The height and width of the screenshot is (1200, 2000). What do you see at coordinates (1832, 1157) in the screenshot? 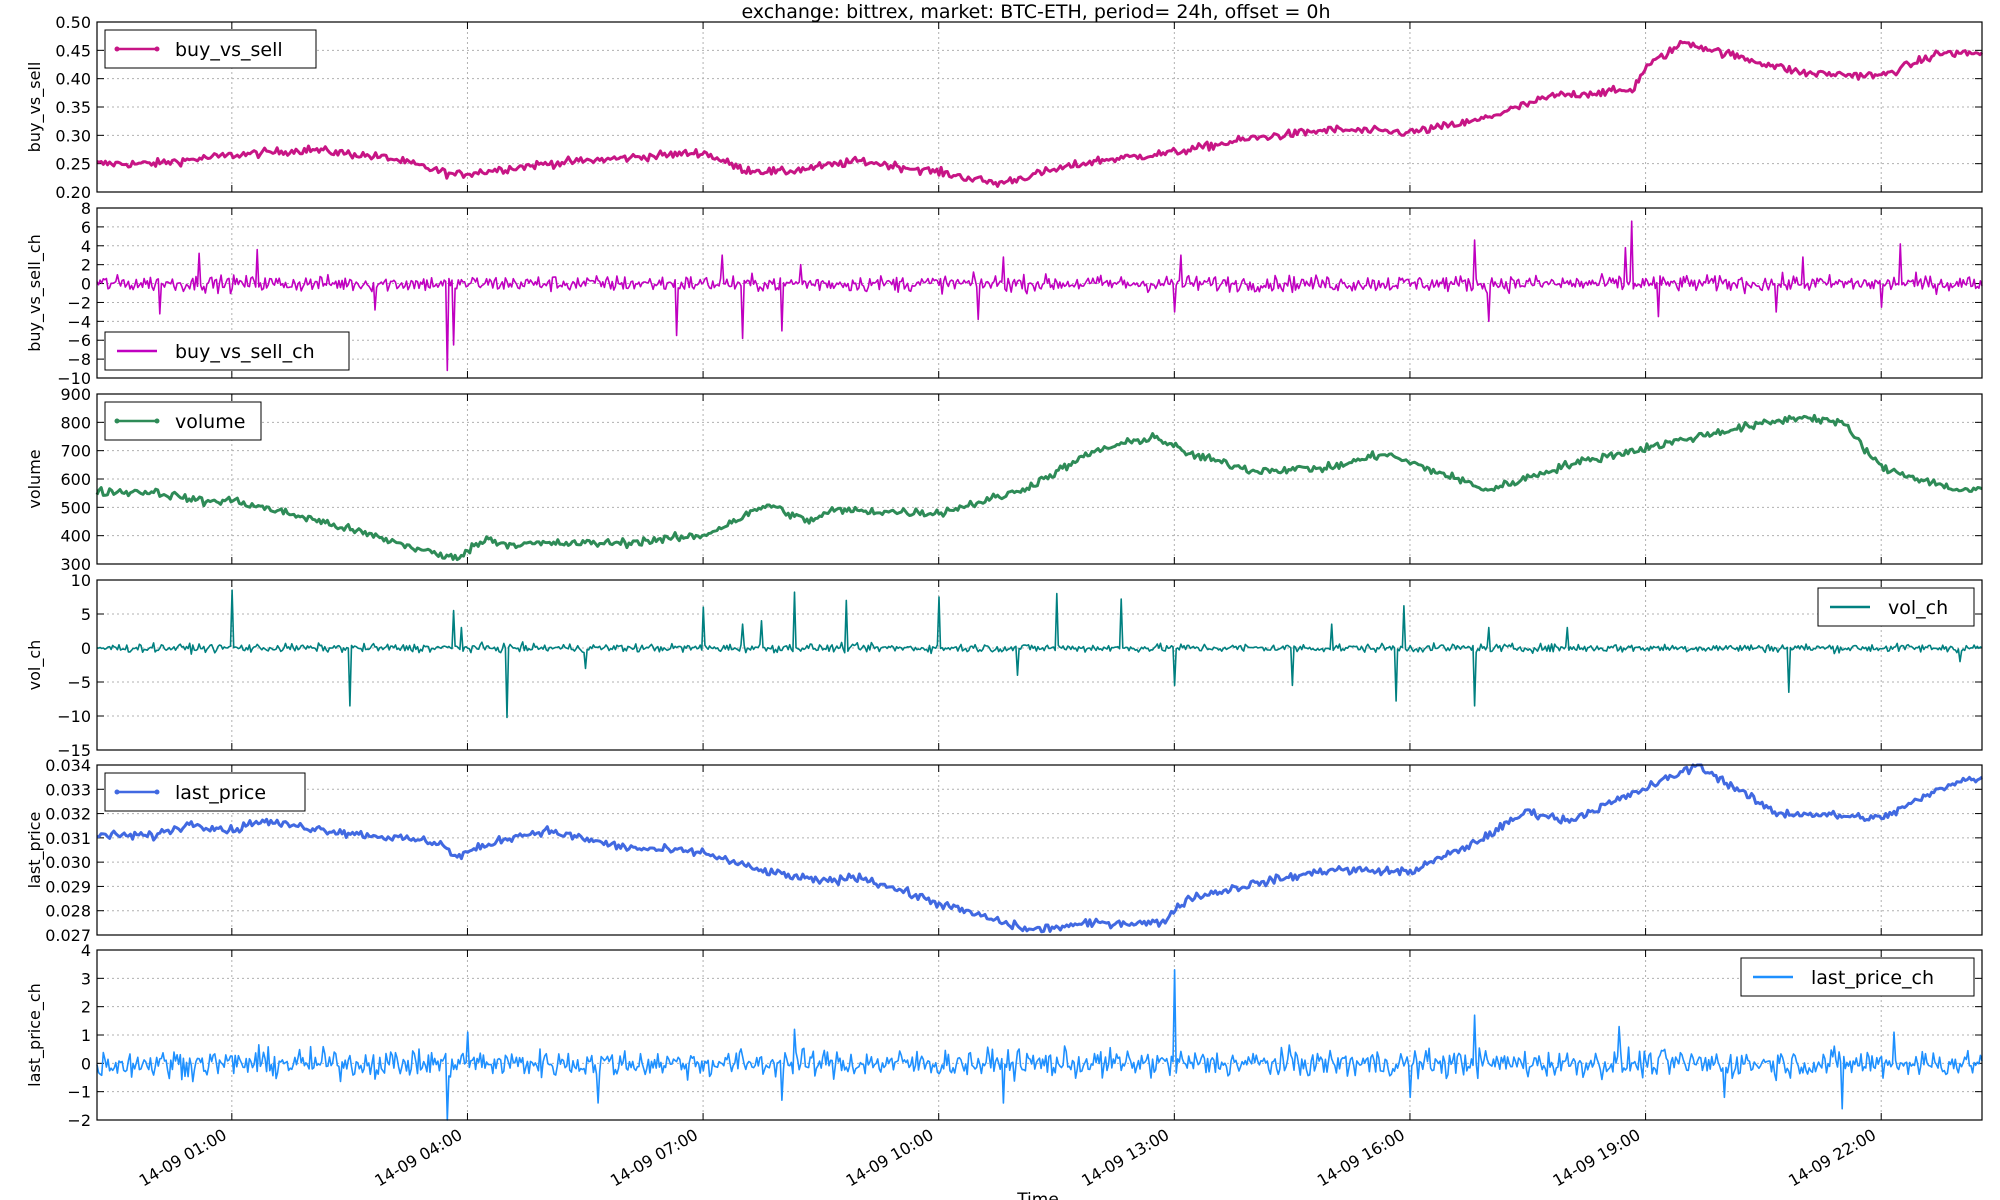
I see `x-tick-label: 14-09 22:00` at bounding box center [1832, 1157].